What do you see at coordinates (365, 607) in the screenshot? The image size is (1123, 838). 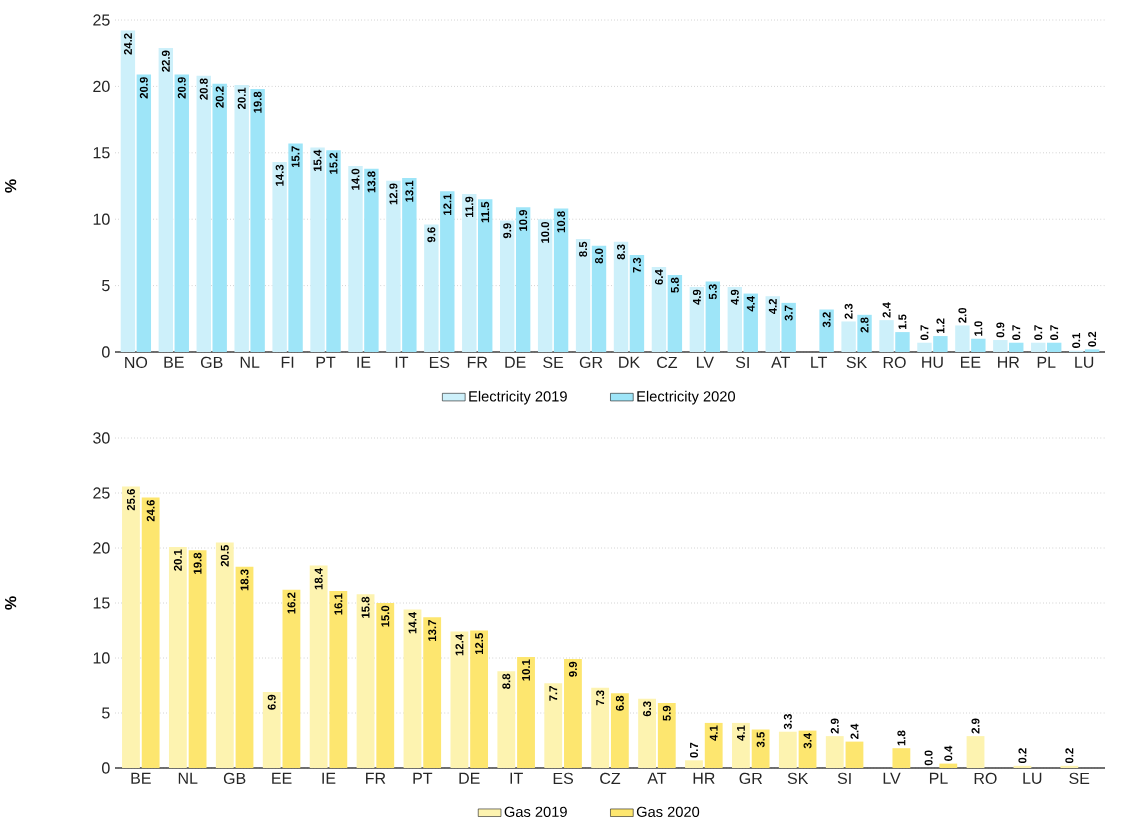 I see `data-label: 15.8` at bounding box center [365, 607].